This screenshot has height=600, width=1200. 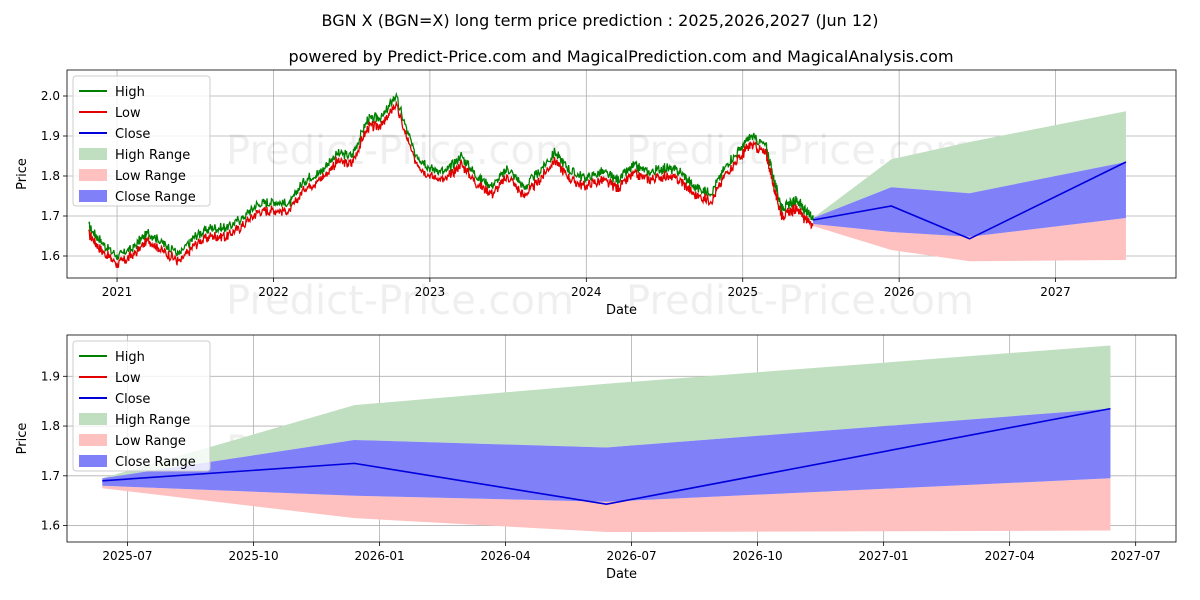 What do you see at coordinates (505, 556) in the screenshot?
I see `x-tick-label: 2026-04` at bounding box center [505, 556].